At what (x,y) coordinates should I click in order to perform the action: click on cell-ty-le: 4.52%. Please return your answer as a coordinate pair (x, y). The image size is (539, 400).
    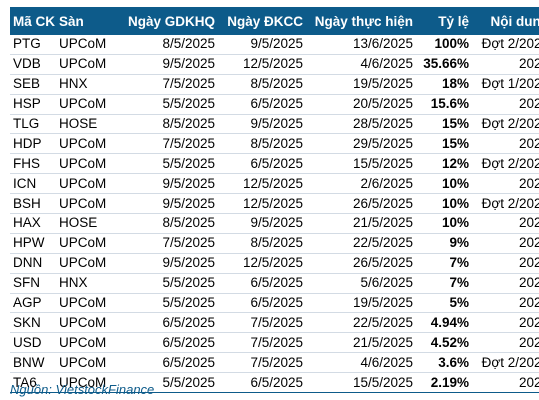
    Looking at the image, I should click on (444, 343).